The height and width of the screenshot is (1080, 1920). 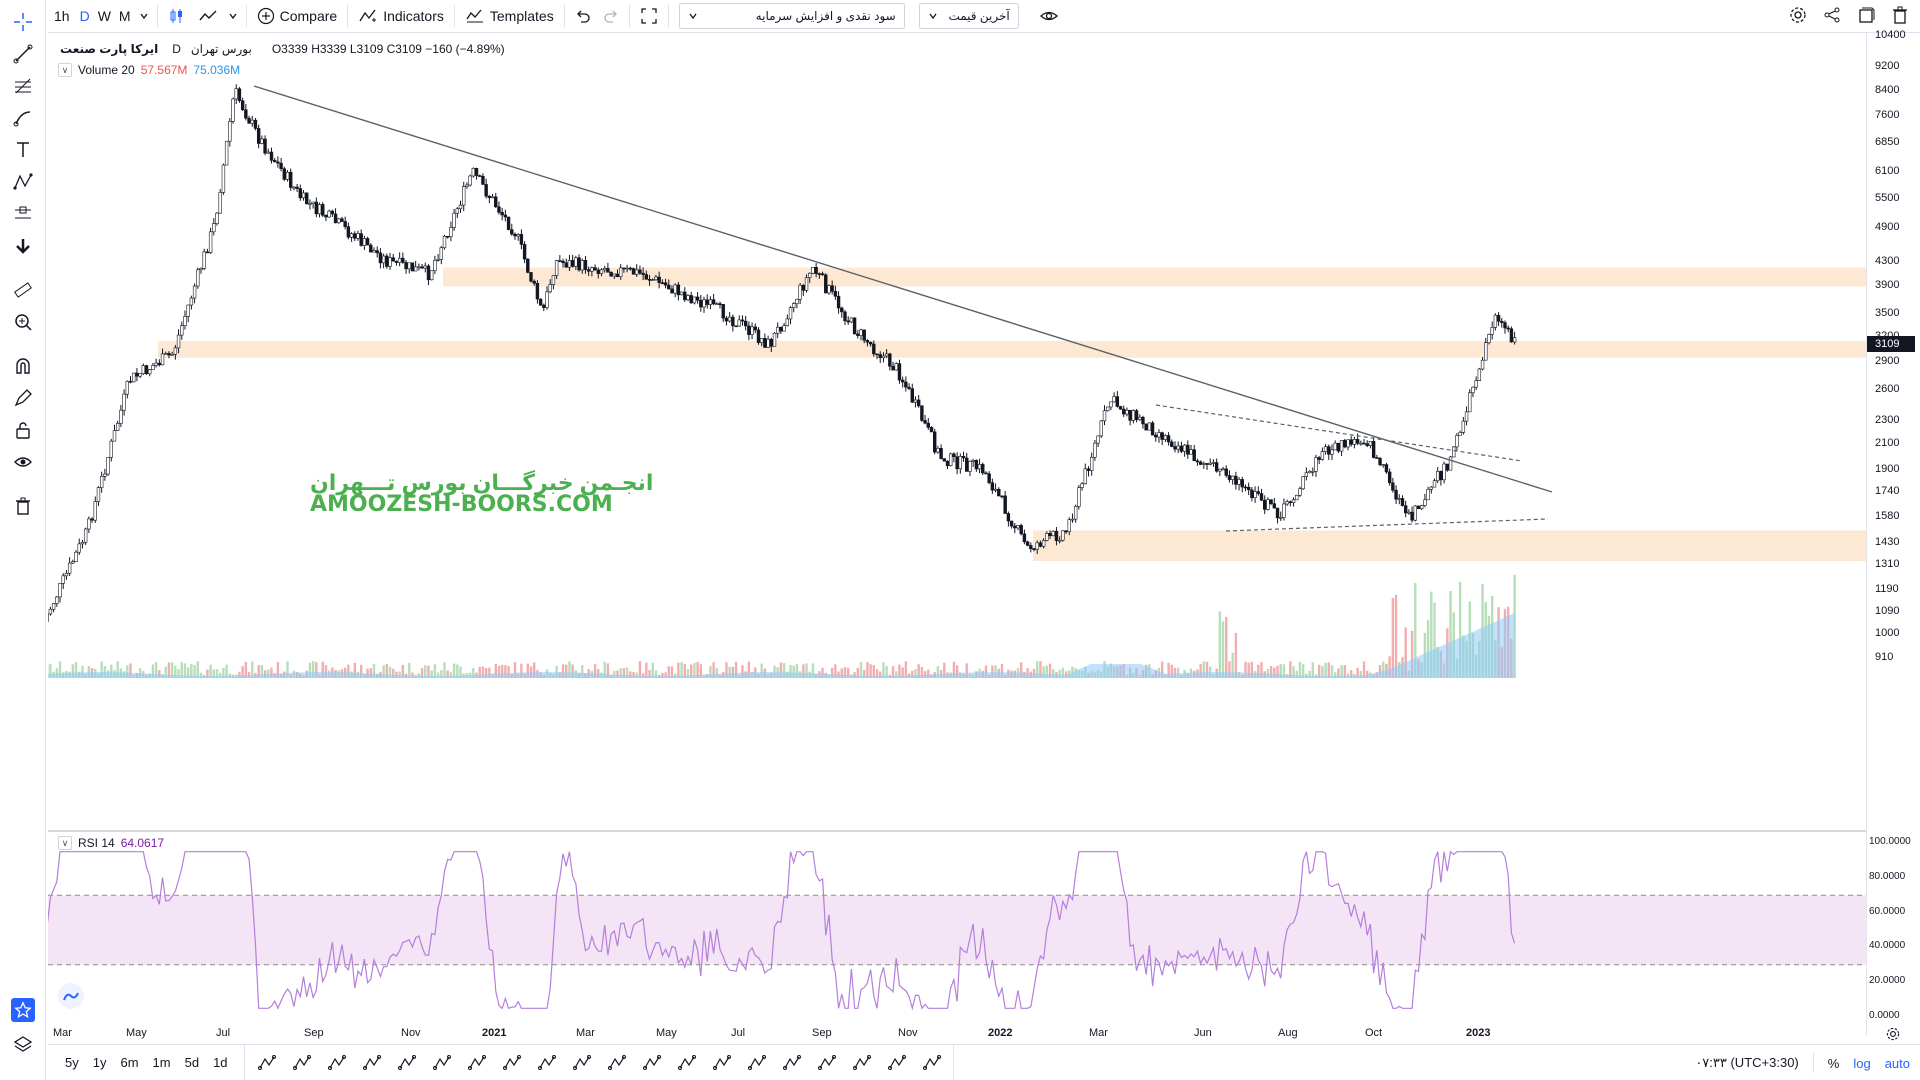 What do you see at coordinates (96, 843) in the screenshot?
I see `rsi-label: RSI 14` at bounding box center [96, 843].